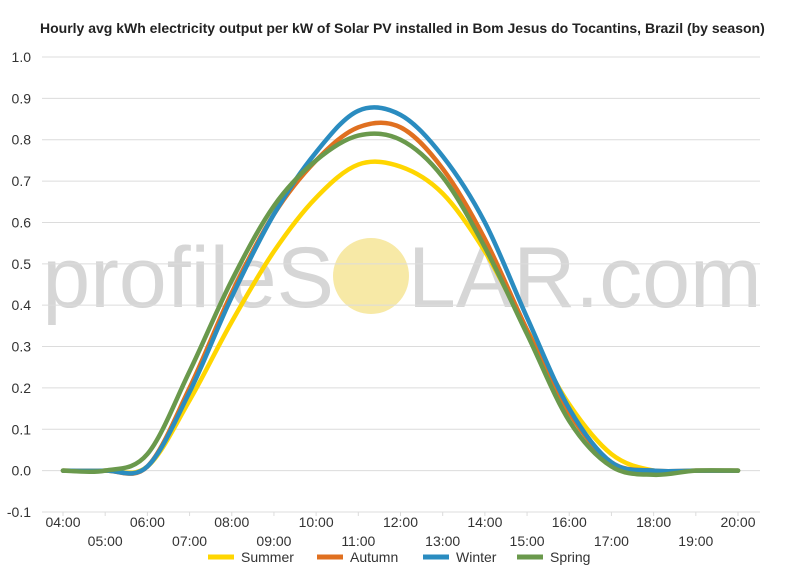 This screenshot has width=800, height=570. What do you see at coordinates (22, 471) in the screenshot?
I see `y-tick-label: 0.0` at bounding box center [22, 471].